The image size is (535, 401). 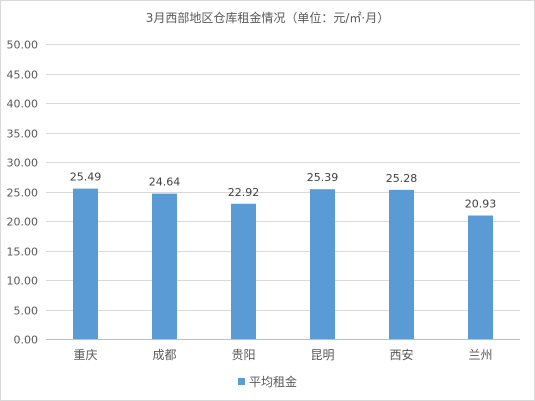 What do you see at coordinates (267, 18) in the screenshot?
I see `chart-title: 3月西部地区仓库租金情况（单位：元/㎡·月）` at bounding box center [267, 18].